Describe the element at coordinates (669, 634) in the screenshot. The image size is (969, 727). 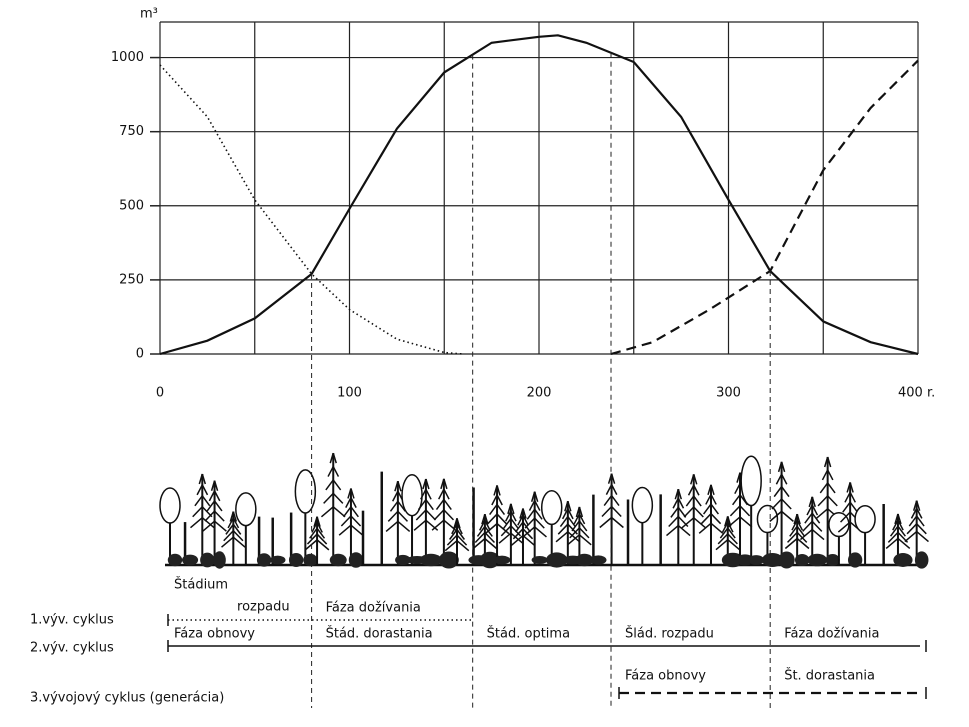
I see `phase-label: Šlád. rozpadu` at that location.